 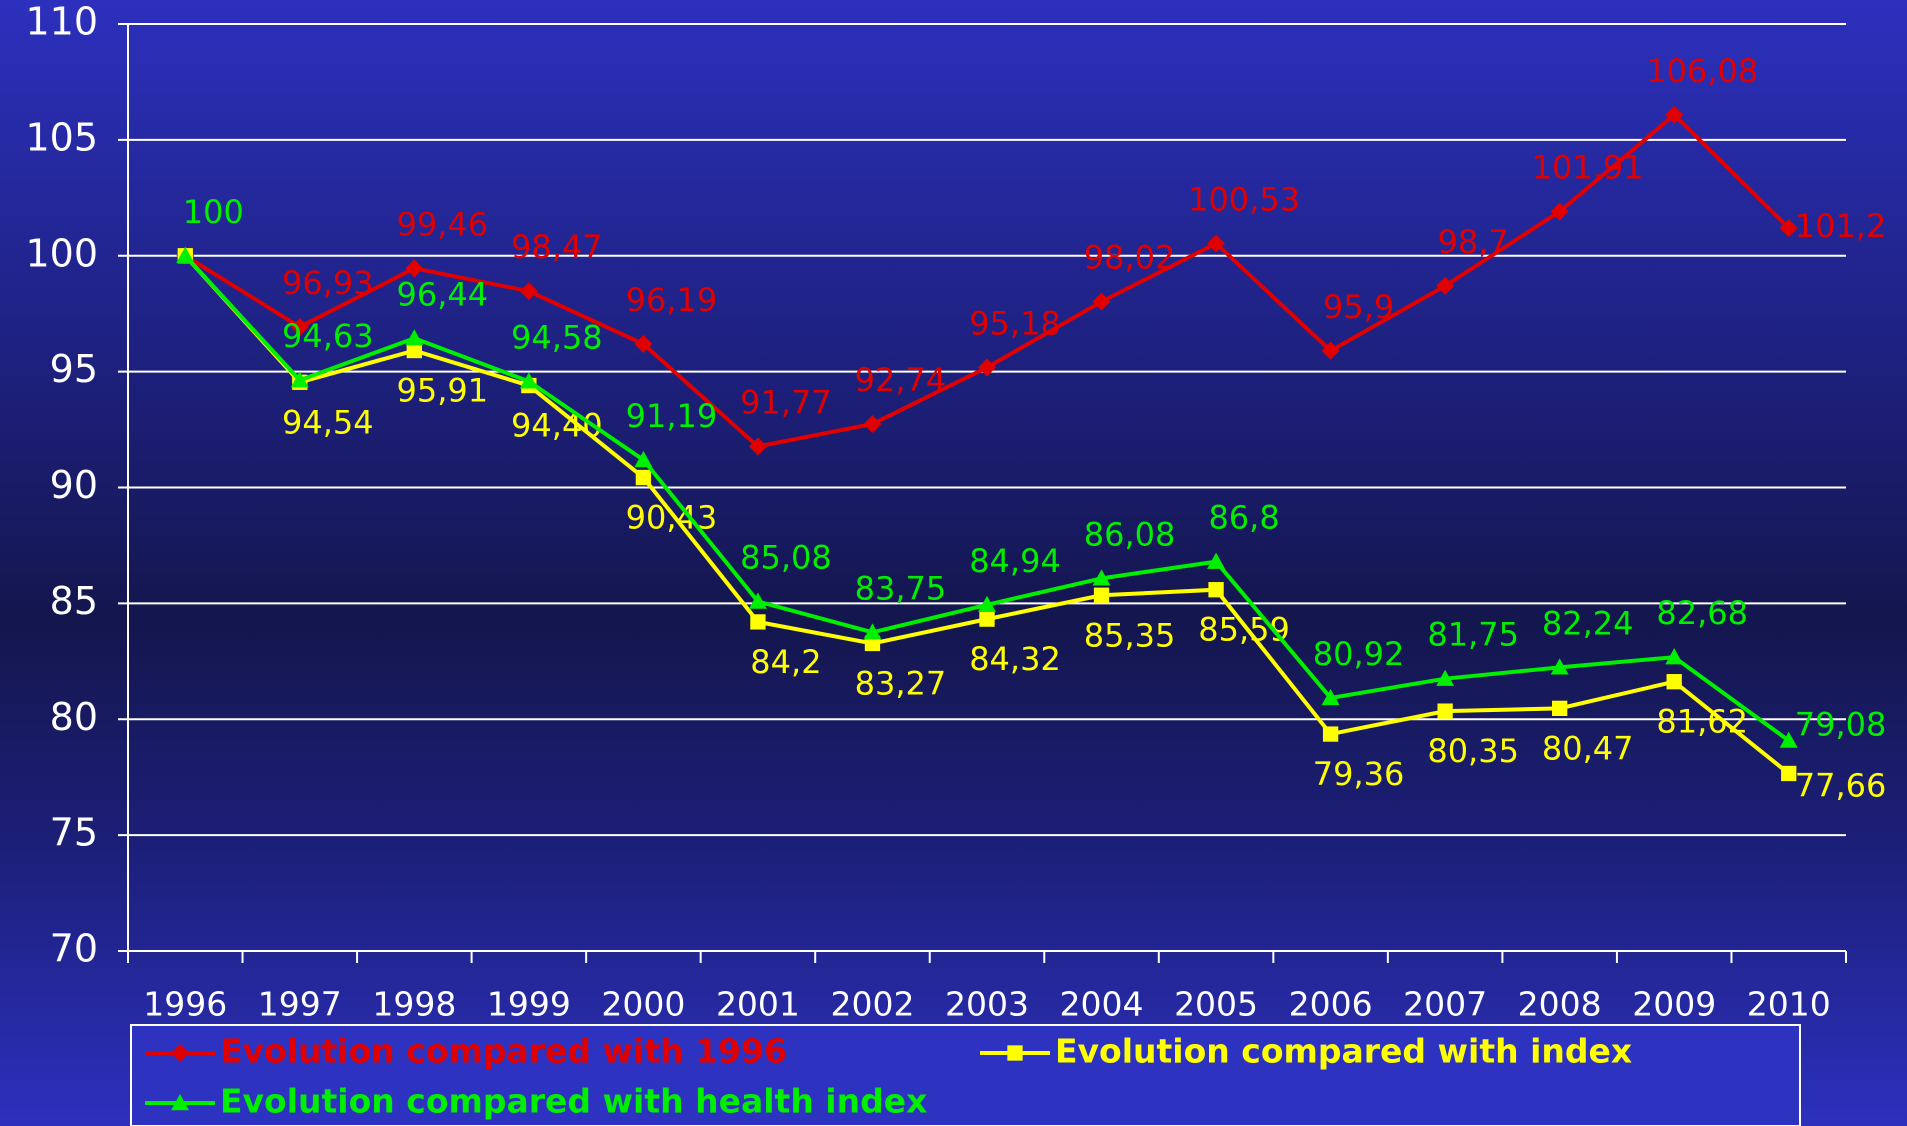 What do you see at coordinates (872, 1004) in the screenshot?
I see `x-tick-label: 2002` at bounding box center [872, 1004].